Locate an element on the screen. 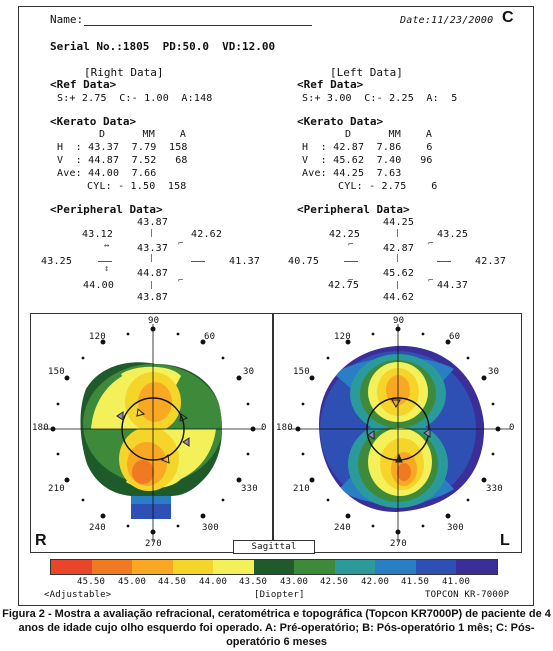 The width and height of the screenshot is (553, 651). right-p-ul: 43.12 is located at coordinates (98, 234).